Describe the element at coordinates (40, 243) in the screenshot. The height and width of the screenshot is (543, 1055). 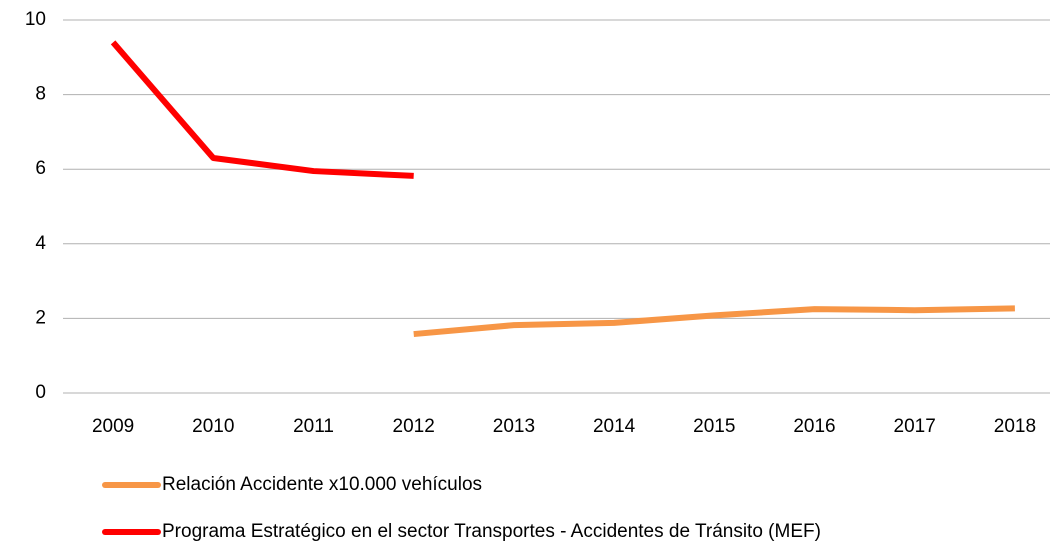
I see `y-tick-label: 4` at that location.